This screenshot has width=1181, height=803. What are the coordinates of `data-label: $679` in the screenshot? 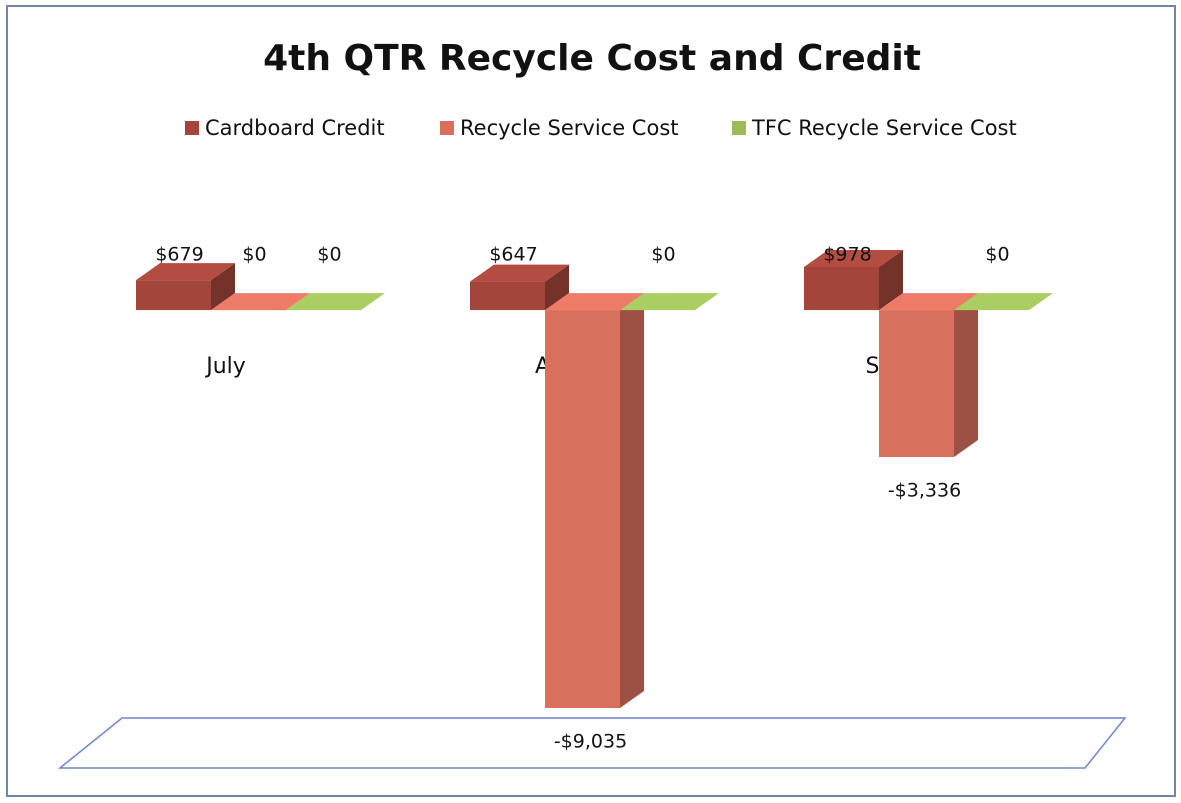 It's located at (179, 255).